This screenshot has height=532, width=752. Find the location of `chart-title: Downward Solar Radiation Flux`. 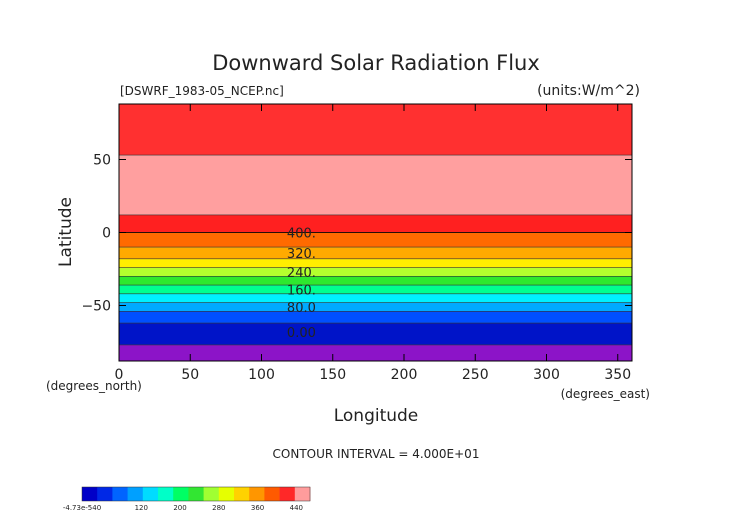

chart-title: Downward Solar Radiation Flux is located at coordinates (376, 63).